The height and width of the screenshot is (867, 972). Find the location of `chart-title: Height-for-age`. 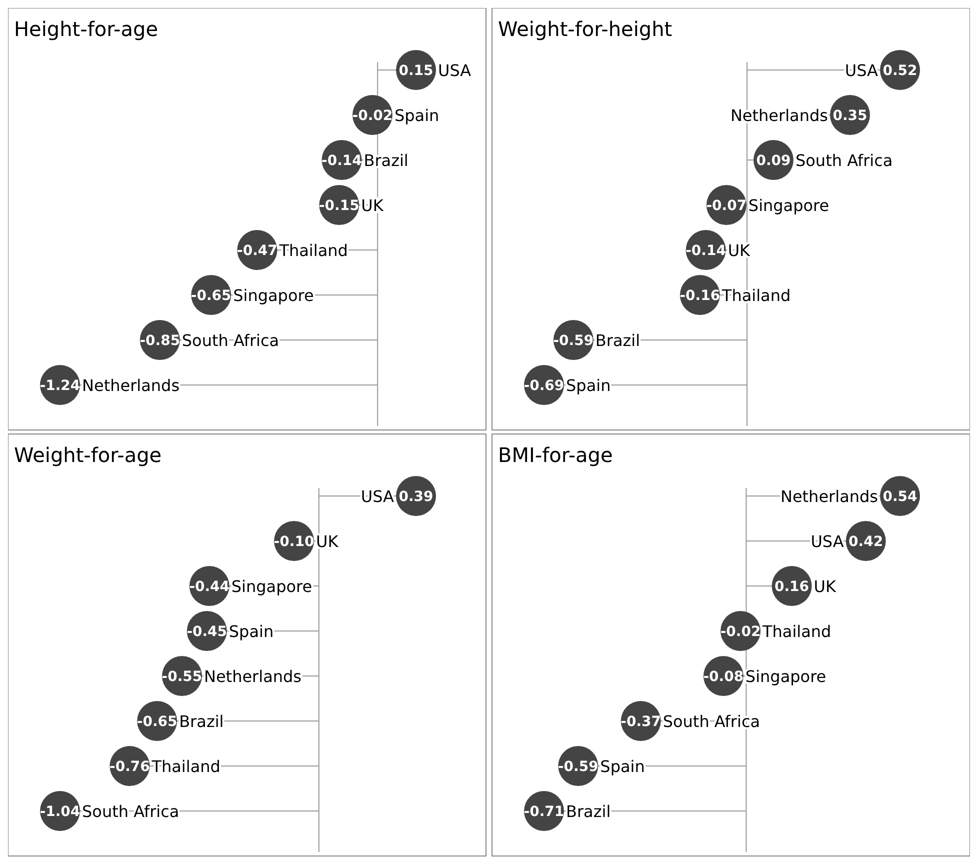

chart-title: Height-for-age is located at coordinates (86, 29).